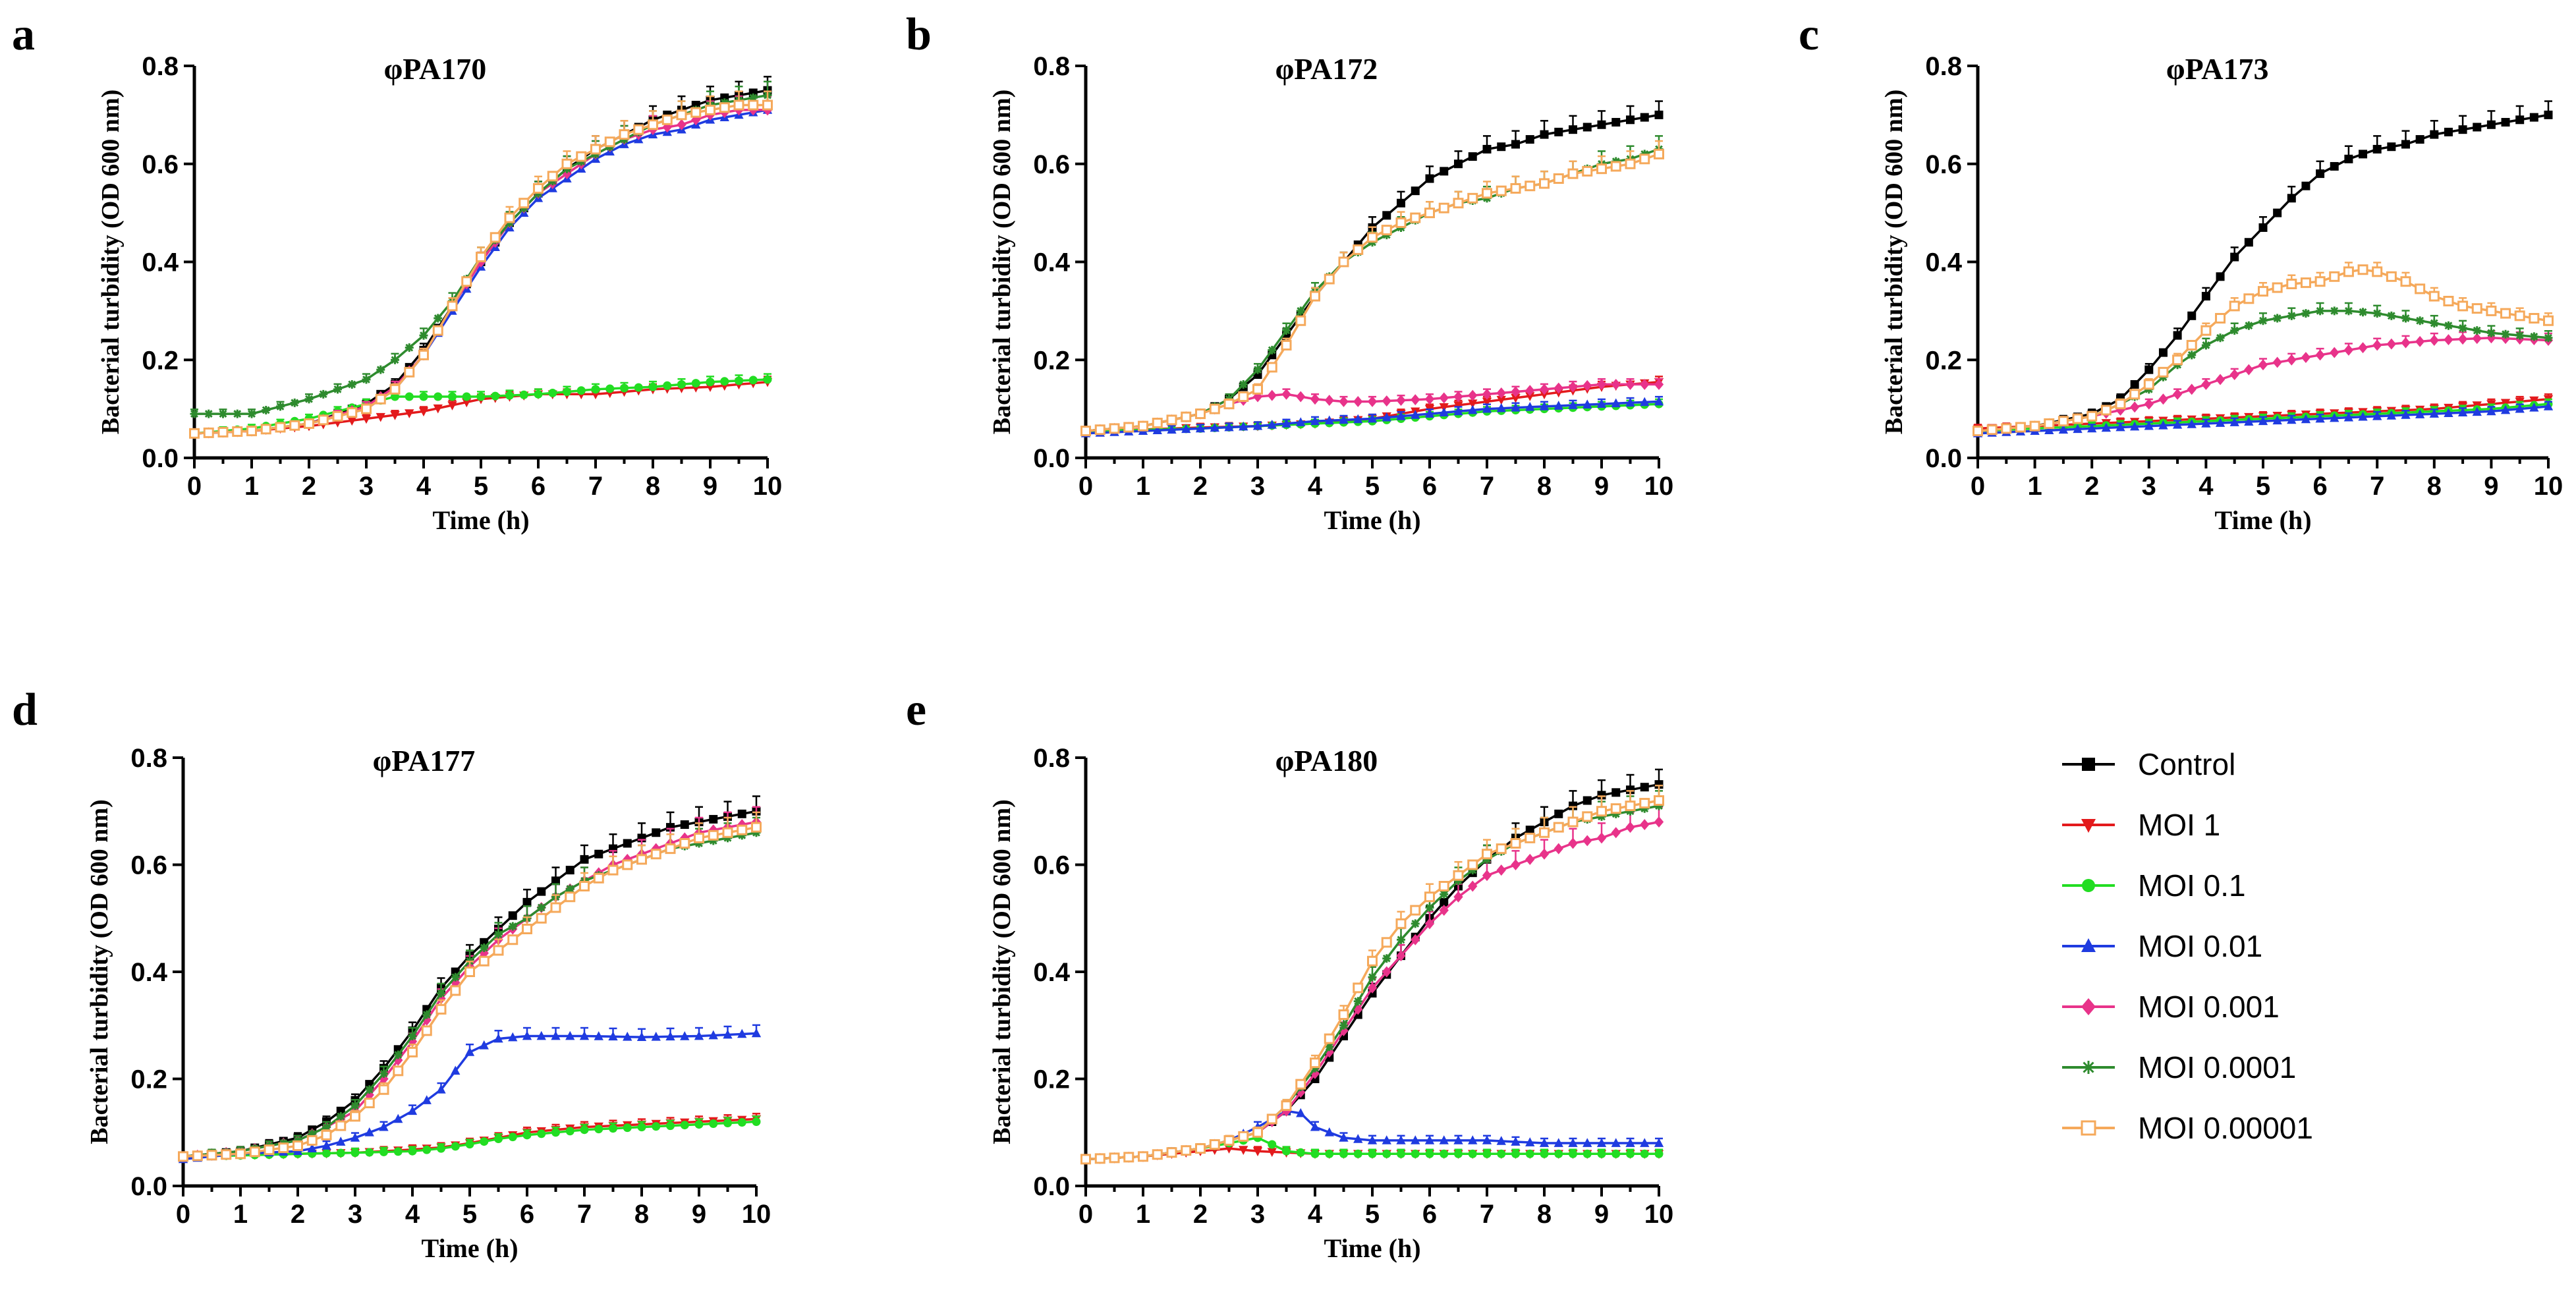 The width and height of the screenshot is (2576, 1294). What do you see at coordinates (469, 989) in the screenshot?
I see `series-line` at bounding box center [469, 989].